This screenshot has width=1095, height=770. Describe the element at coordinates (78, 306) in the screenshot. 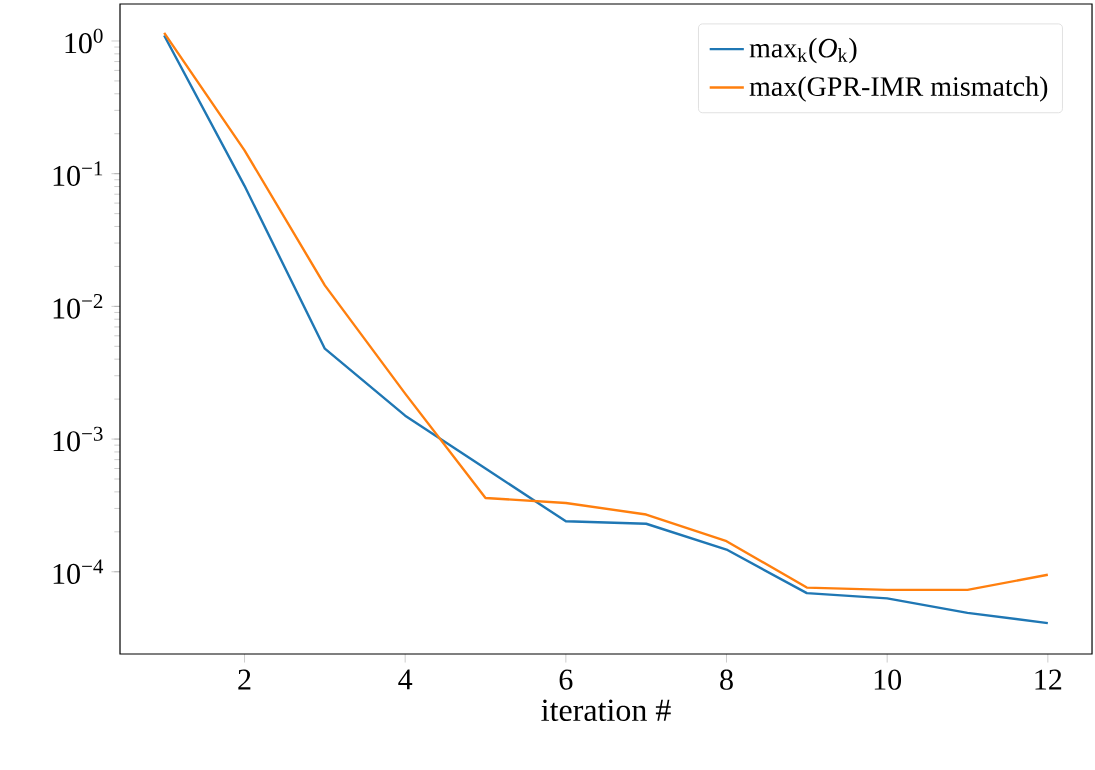

I see `y-tick-label: 10$^{−2}$` at that location.